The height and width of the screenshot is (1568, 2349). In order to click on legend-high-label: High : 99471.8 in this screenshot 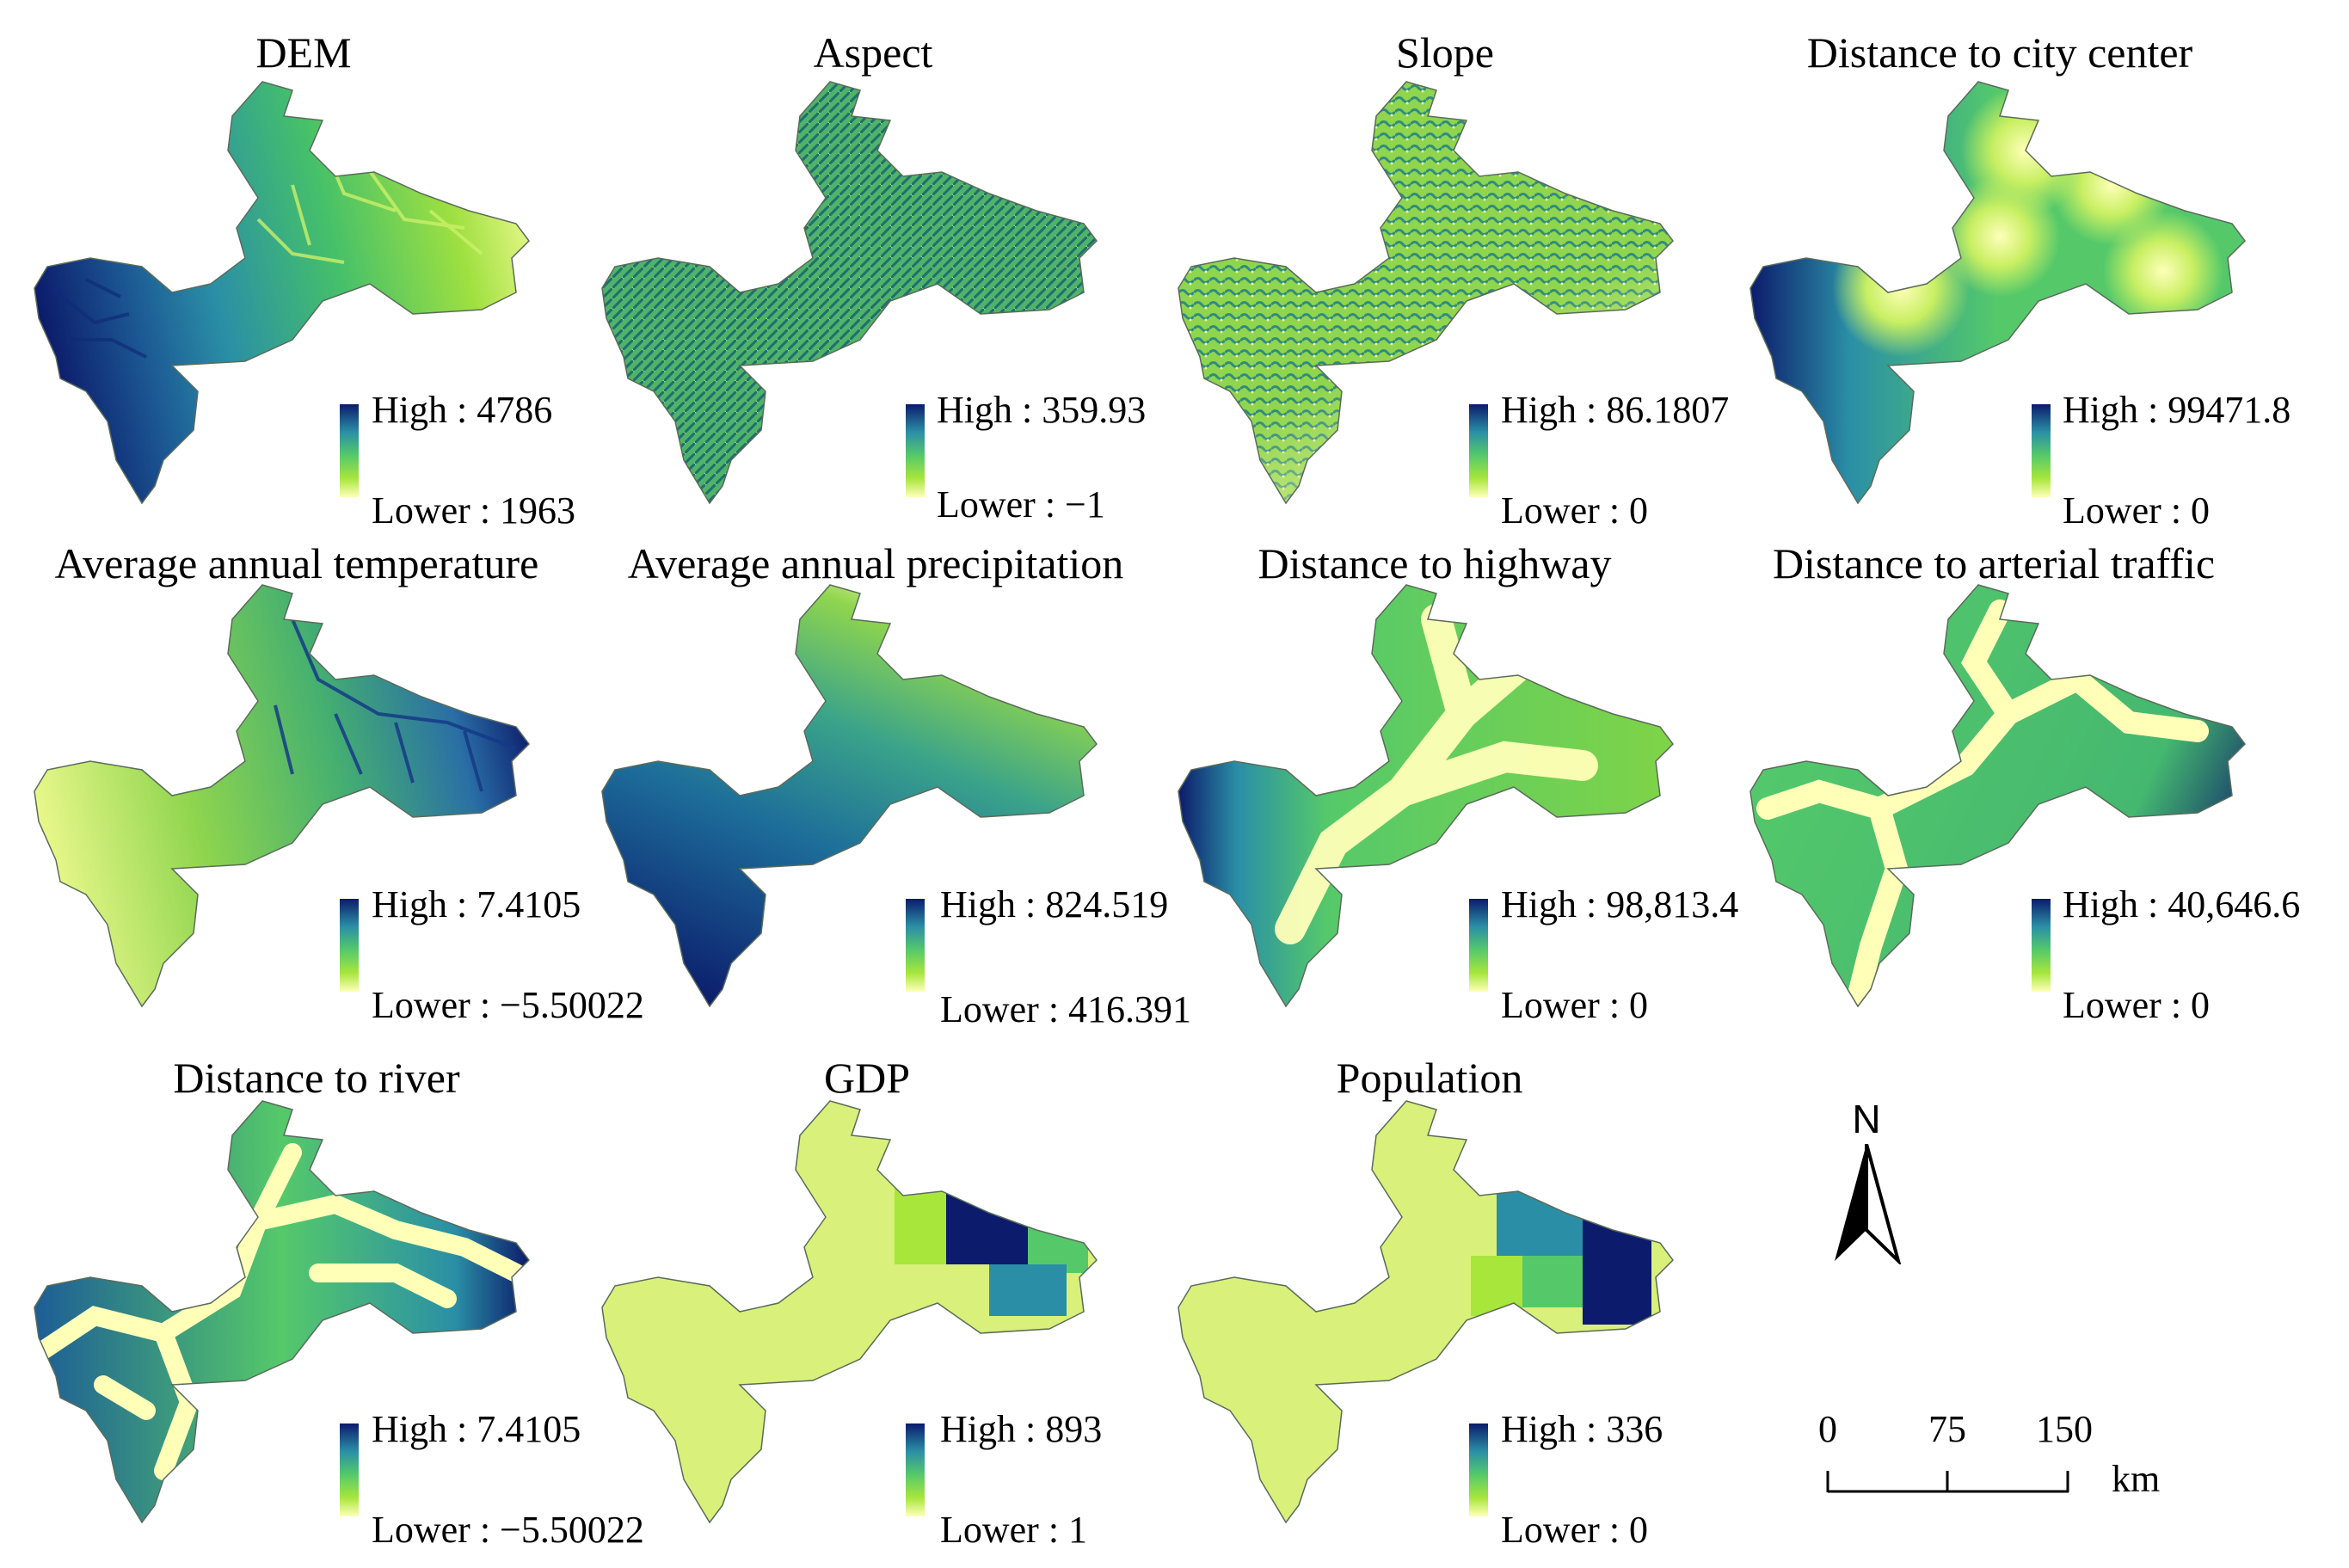, I will do `click(2177, 410)`.